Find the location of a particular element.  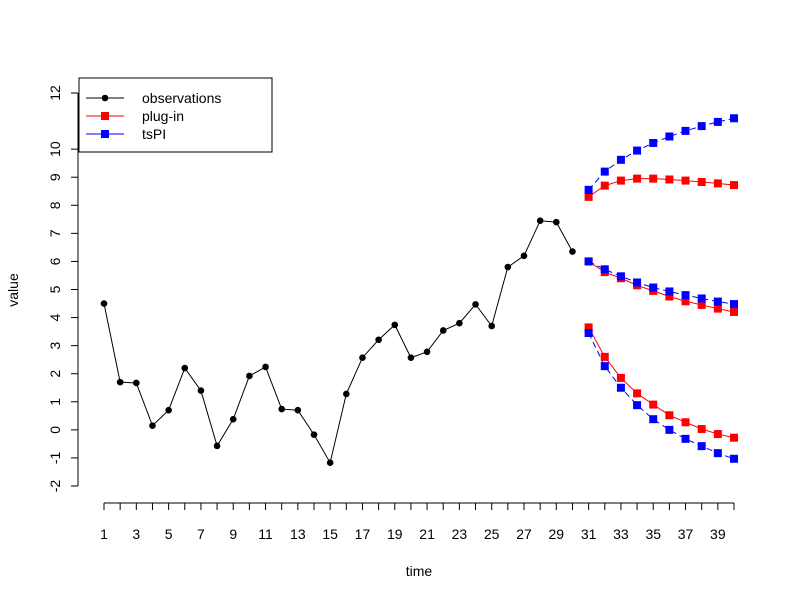

x-tick-label: 5 is located at coordinates (169, 534).